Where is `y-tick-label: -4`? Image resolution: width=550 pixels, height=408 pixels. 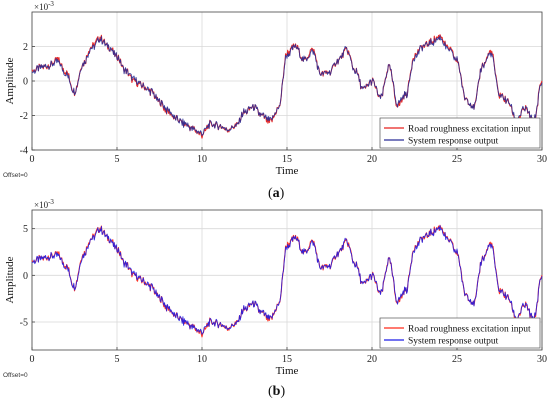
y-tick-label: -4 is located at coordinates (24, 151).